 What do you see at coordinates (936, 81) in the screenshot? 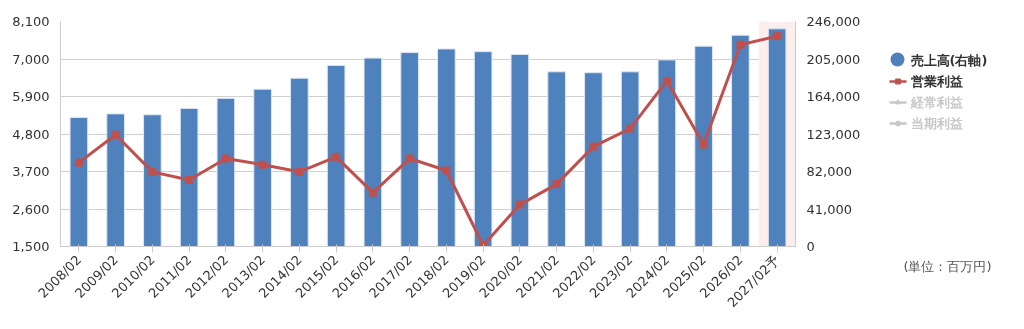
I see `legend-label: 営業利益` at bounding box center [936, 81].